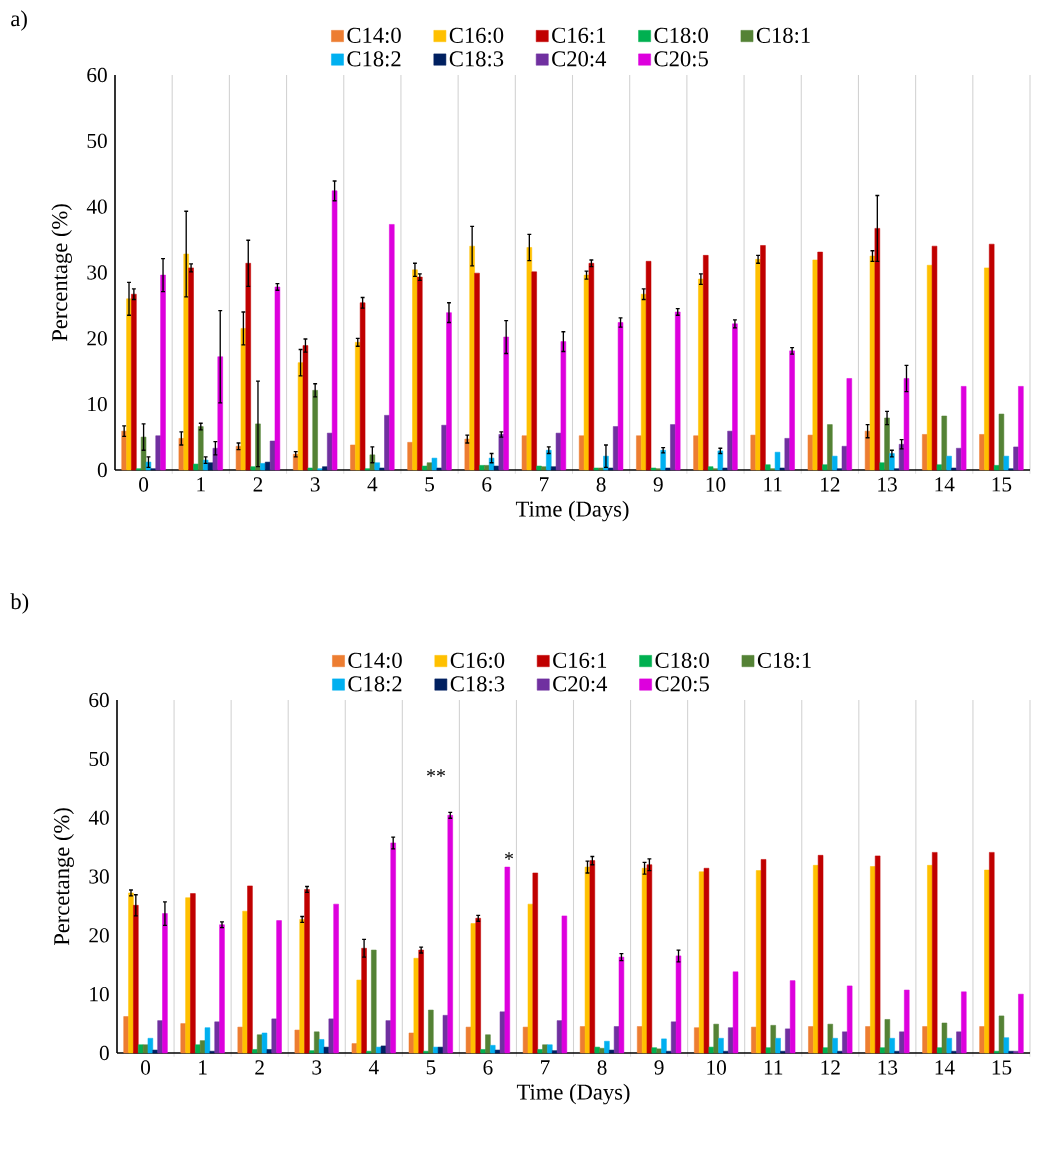  I want to click on x-axis-title: Time (Days), so click(573, 1094).